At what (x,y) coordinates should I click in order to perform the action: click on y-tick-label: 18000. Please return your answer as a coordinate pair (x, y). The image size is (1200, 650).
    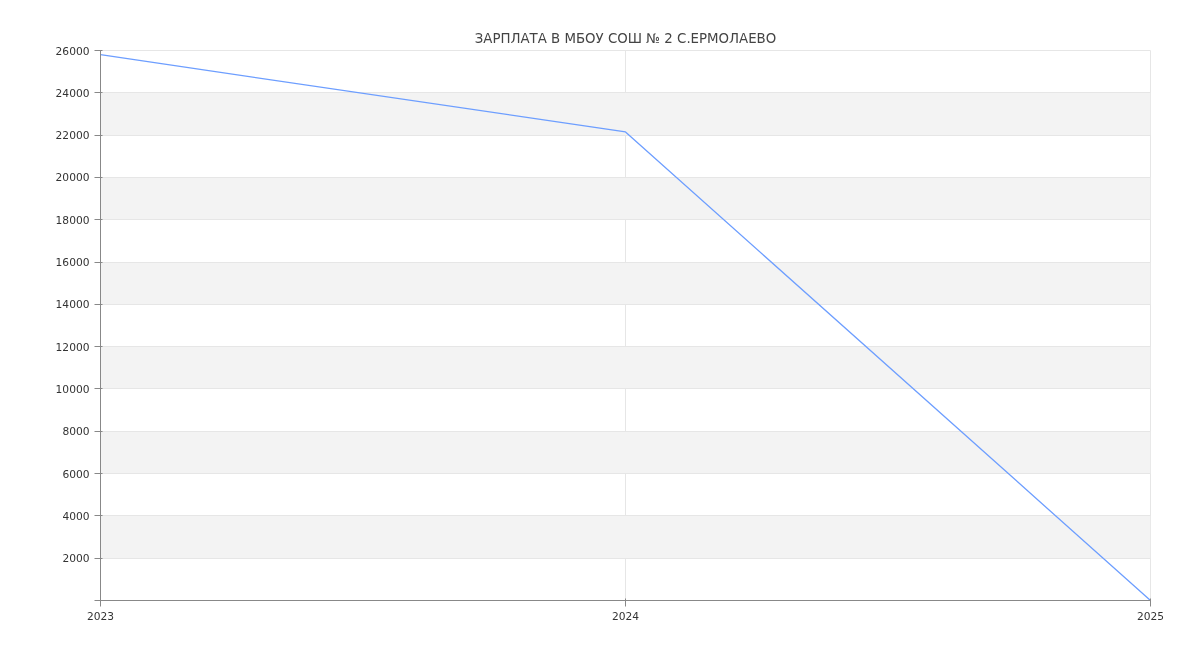
    Looking at the image, I should click on (72, 220).